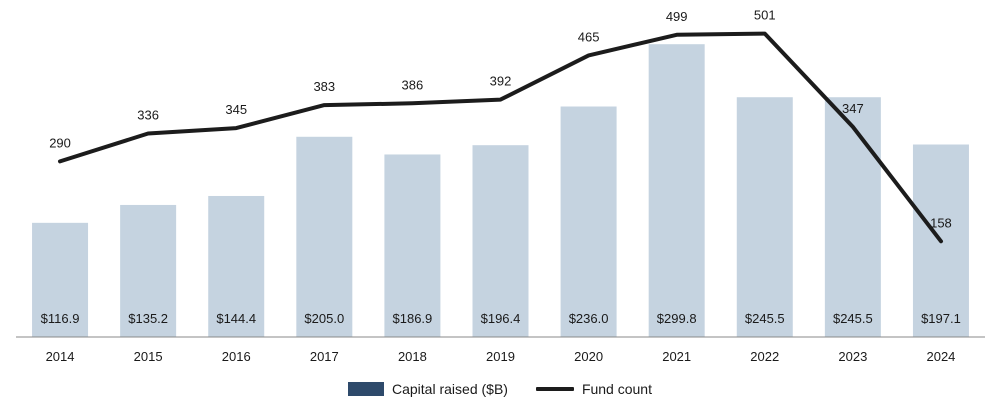  Describe the element at coordinates (236, 266) in the screenshot. I see `bar-2016` at that location.